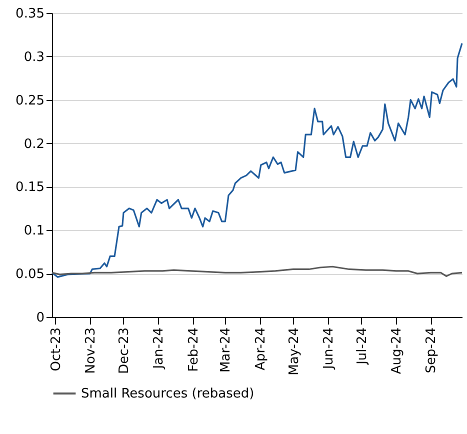 The height and width of the screenshot is (434, 467). Describe the element at coordinates (34, 231) in the screenshot. I see `y-tick-label: 0.1` at that location.